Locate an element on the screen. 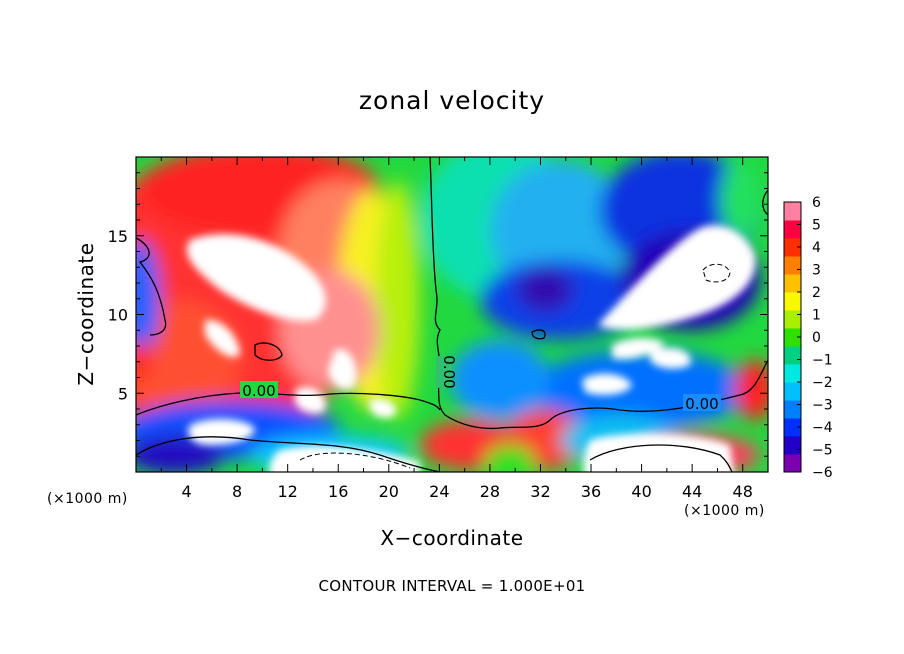 The image size is (904, 654). colorbar-tick-label: −1 is located at coordinates (822, 361).